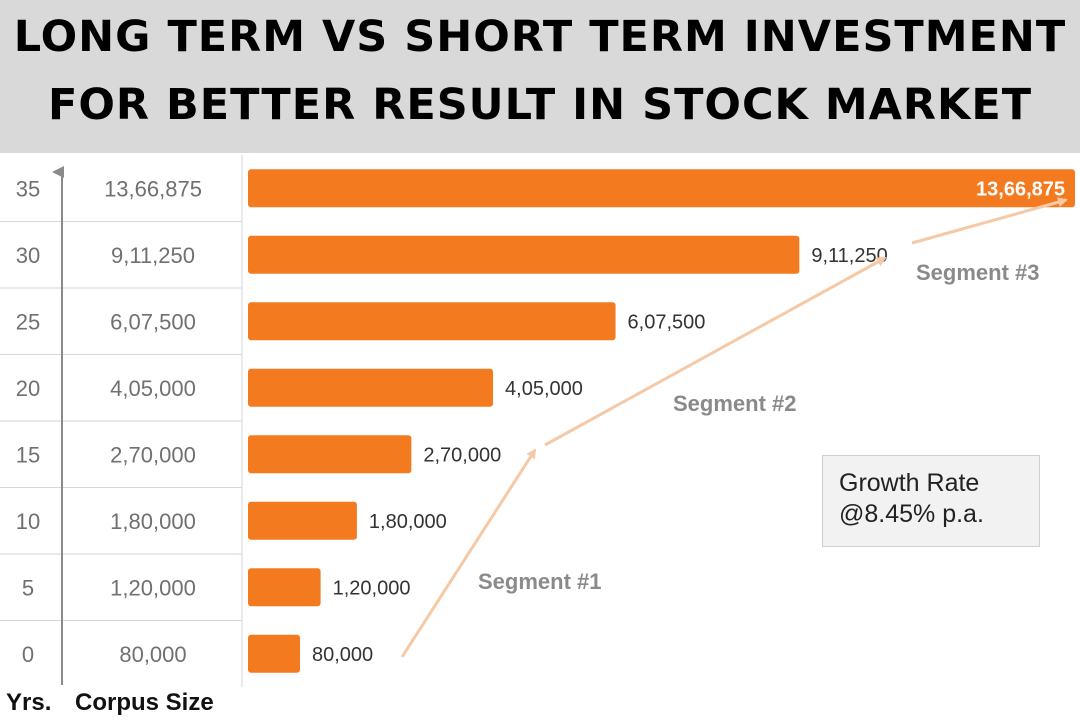 The width and height of the screenshot is (1080, 720). Describe the element at coordinates (153, 188) in the screenshot. I see `corpus-tick-label: 13,66,875` at that location.